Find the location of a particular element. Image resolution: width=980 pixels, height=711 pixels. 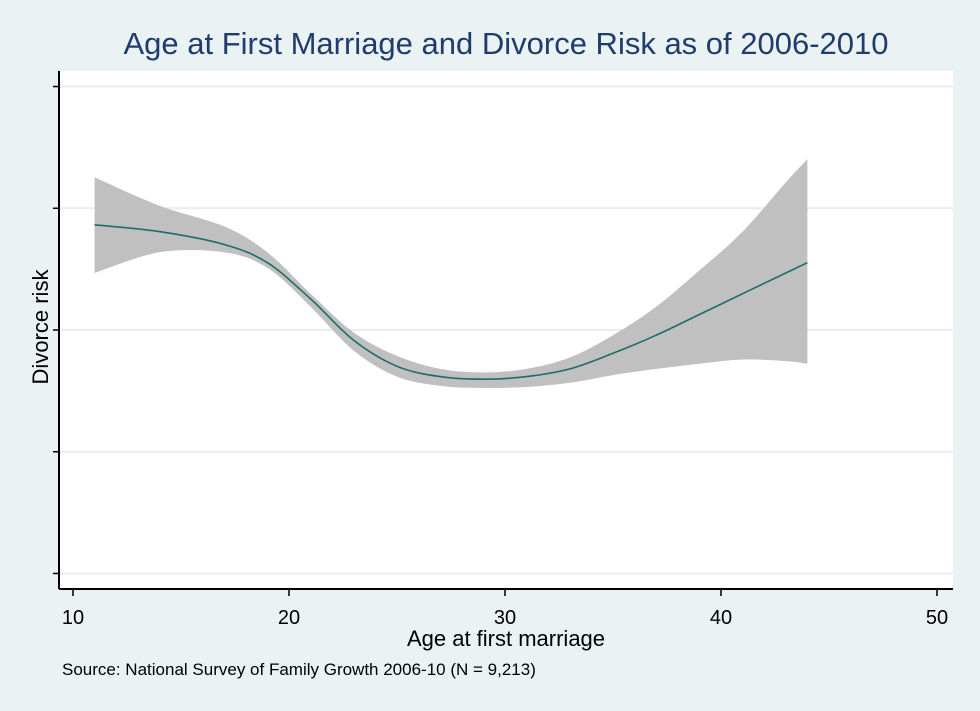

x-axis-title: Age at first marriage is located at coordinates (506, 638).